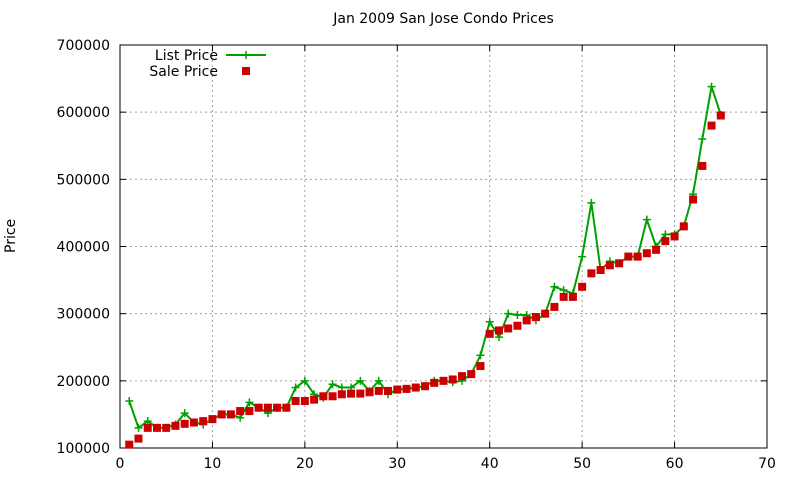  I want to click on y-tick-label: 500000, so click(83, 180).